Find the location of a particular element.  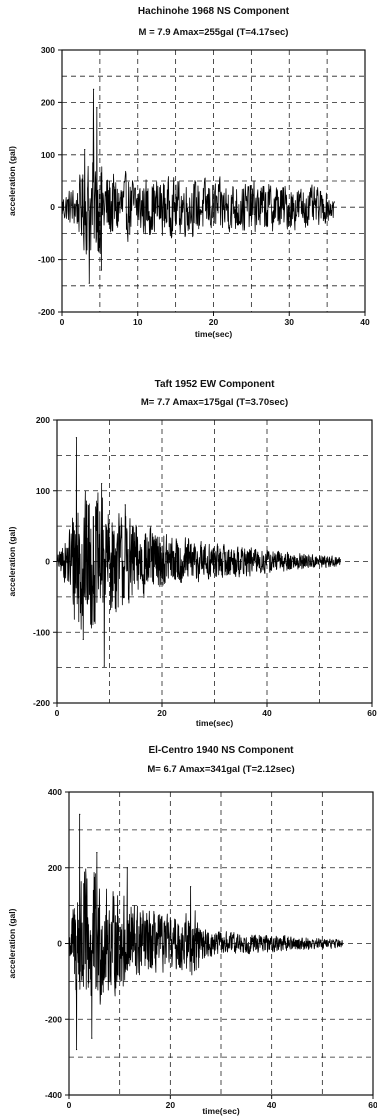

chart-subtitle: M = 7.9 Amax=255gal (T=4.17sec) is located at coordinates (214, 32).